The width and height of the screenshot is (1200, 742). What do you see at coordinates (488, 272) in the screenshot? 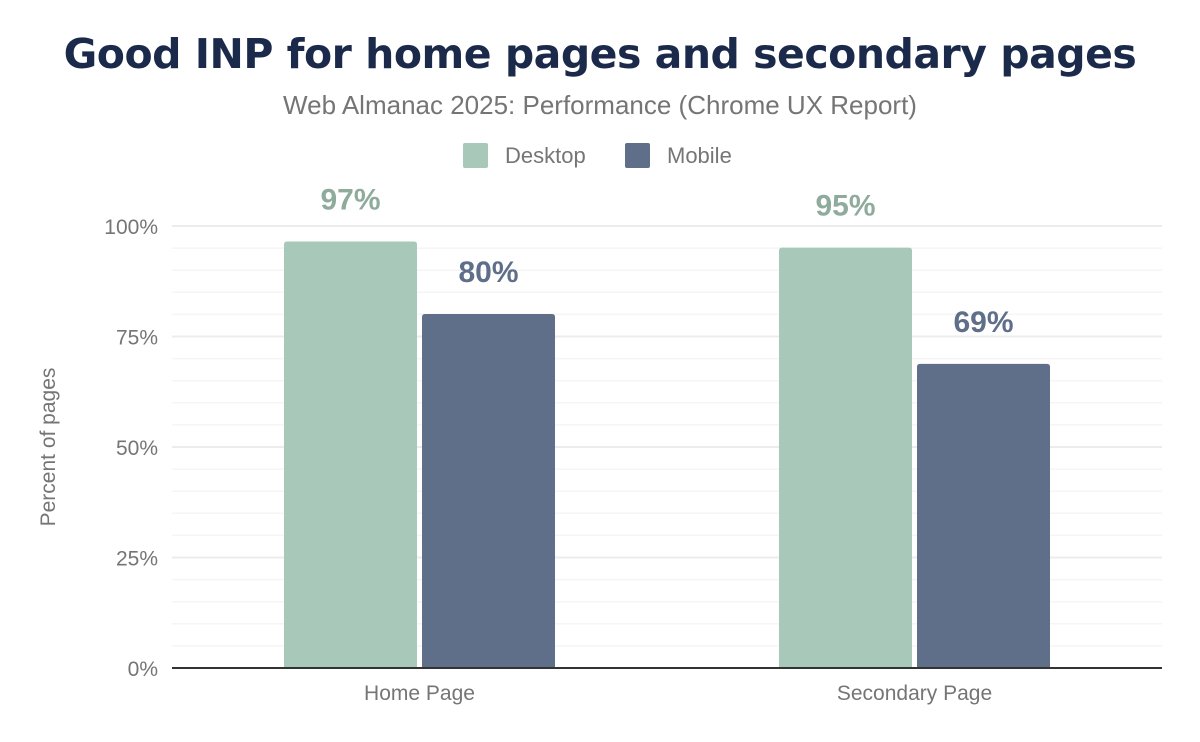
I see `data-label: 80%` at bounding box center [488, 272].